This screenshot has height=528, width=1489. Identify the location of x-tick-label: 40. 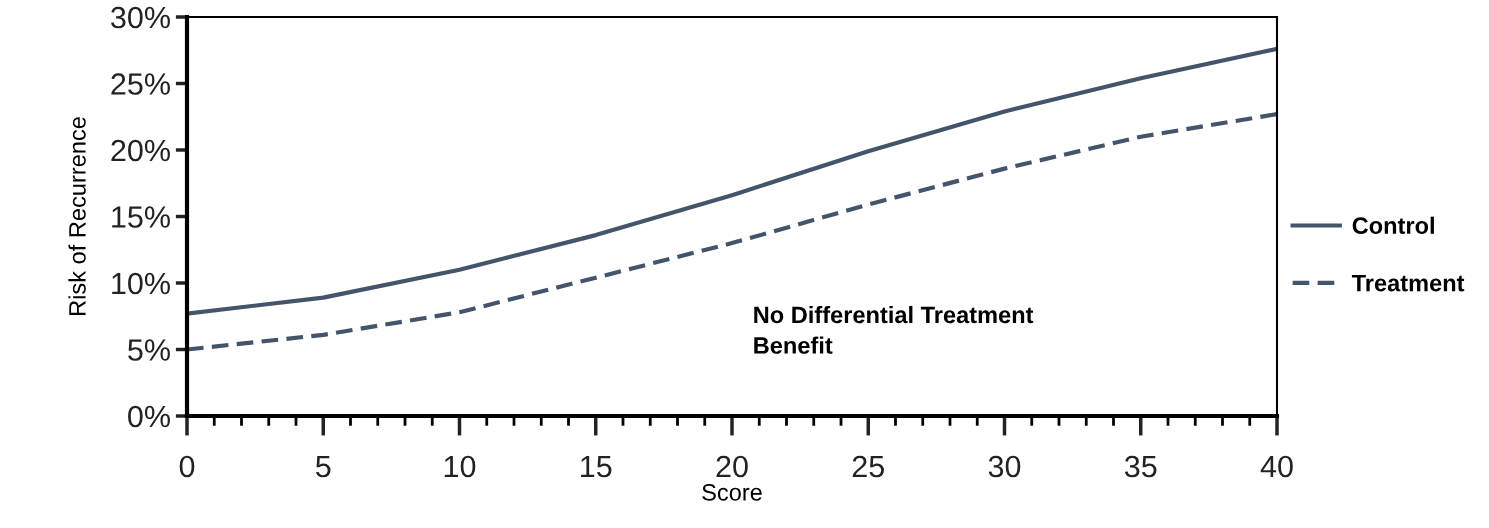
(1276, 466).